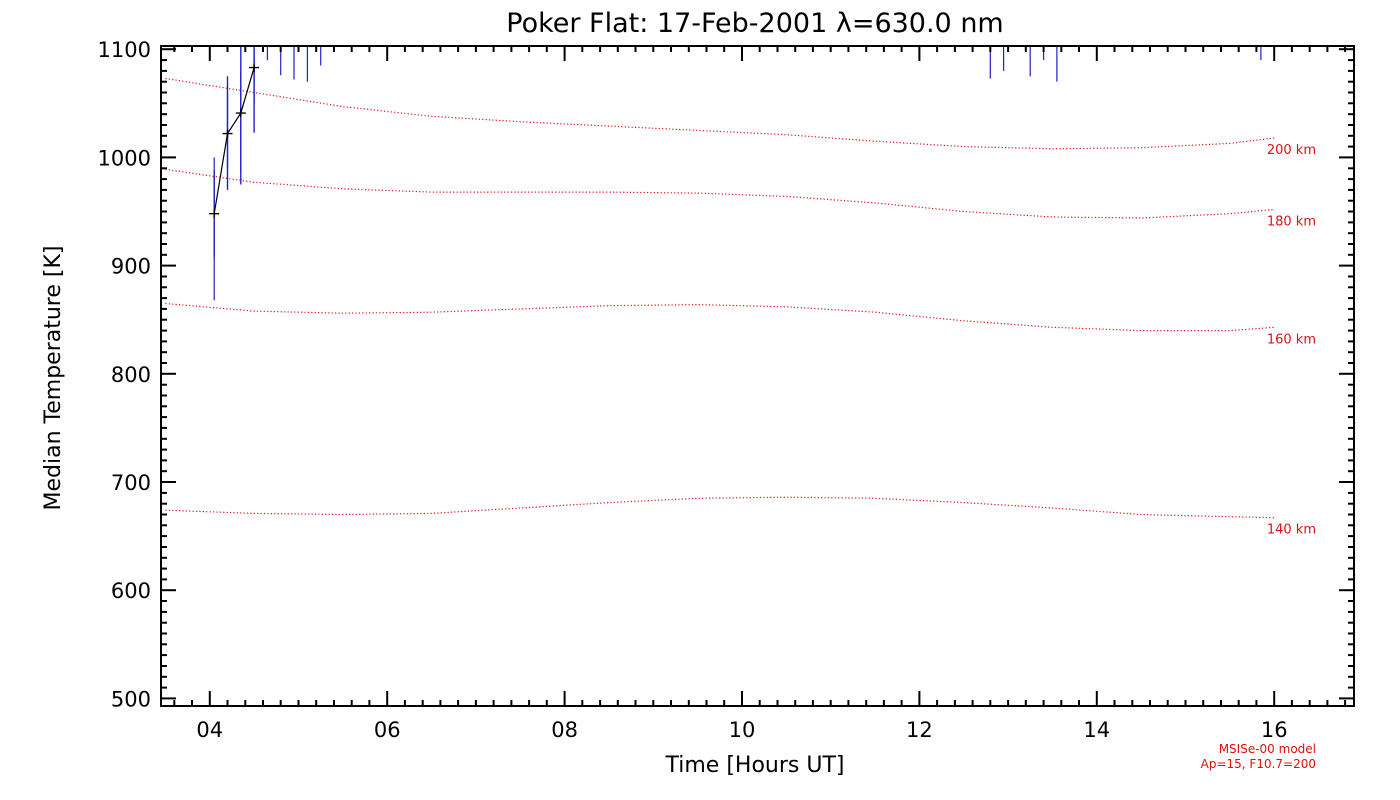 The image size is (1400, 800). I want to click on model-line-160-km, so click(720, 317).